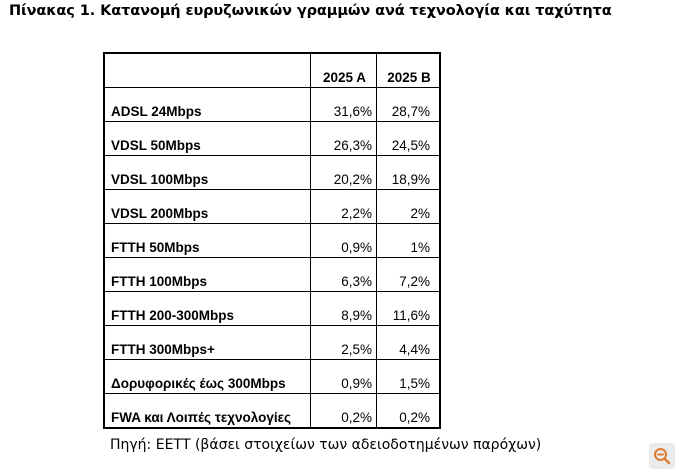 Image resolution: width=680 pixels, height=474 pixels. I want to click on row-label: VDSL 50Mbps, so click(207, 138).